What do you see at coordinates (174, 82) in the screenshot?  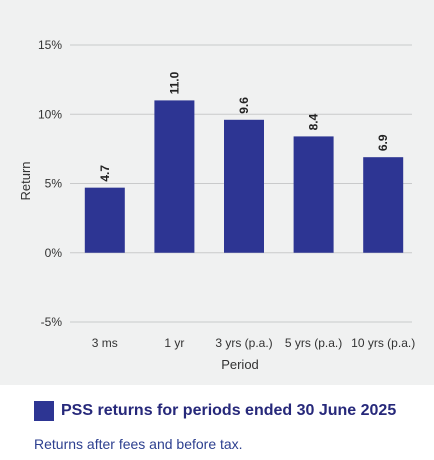 I see `data-label: 11.0` at bounding box center [174, 82].